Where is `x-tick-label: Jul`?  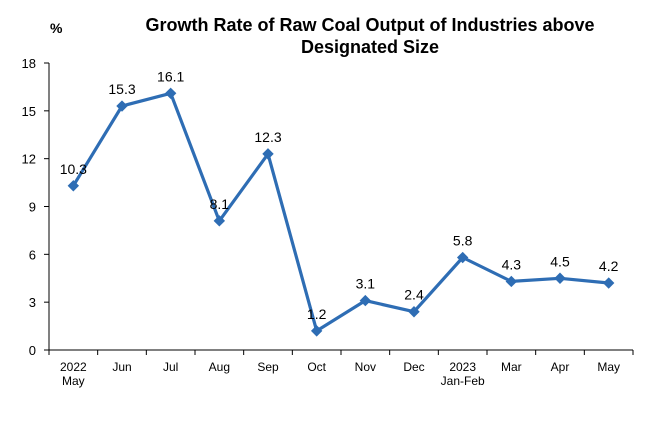
x-tick-label: Jul is located at coordinates (170, 367).